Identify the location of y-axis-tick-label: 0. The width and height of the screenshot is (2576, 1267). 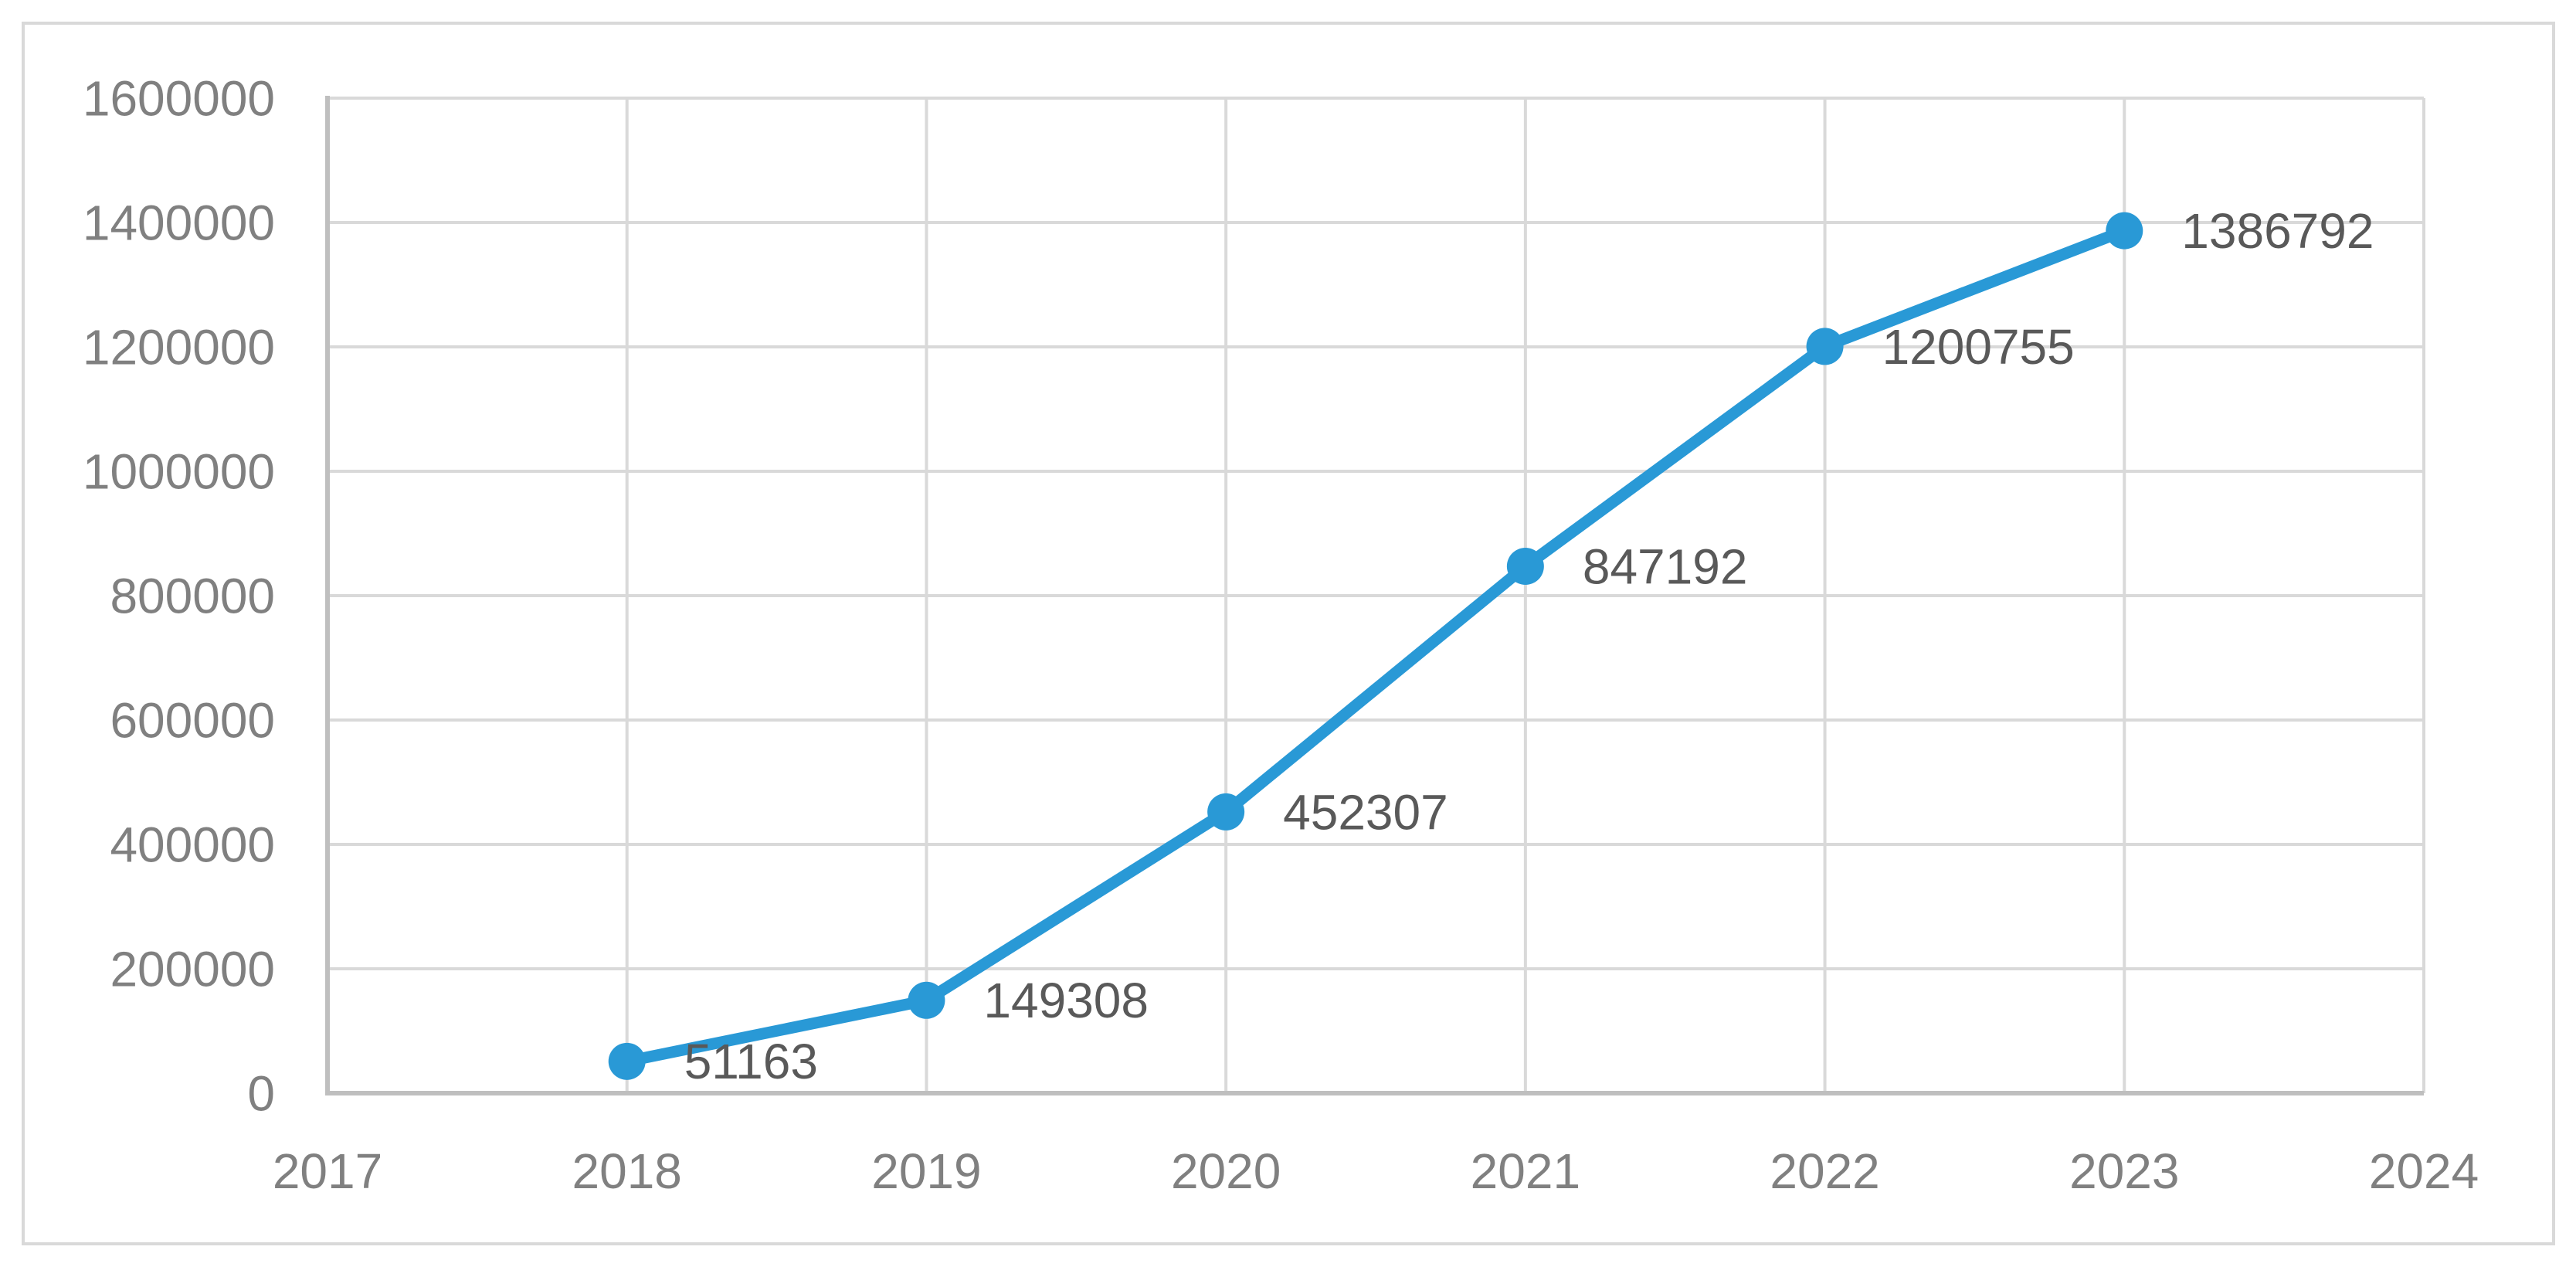
(261, 1093).